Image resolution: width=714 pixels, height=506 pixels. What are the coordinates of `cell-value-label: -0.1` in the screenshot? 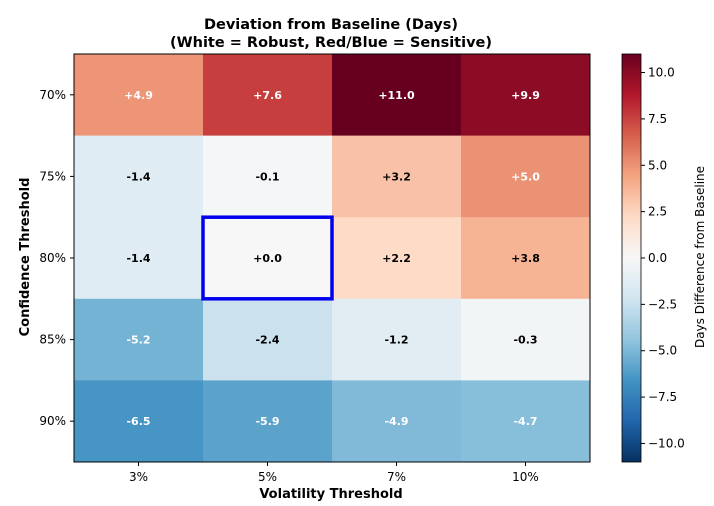 It's located at (267, 176).